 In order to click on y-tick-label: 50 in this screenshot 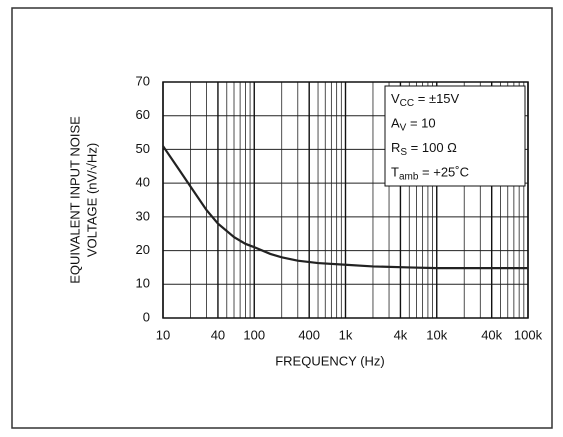, I will do `click(143, 148)`.